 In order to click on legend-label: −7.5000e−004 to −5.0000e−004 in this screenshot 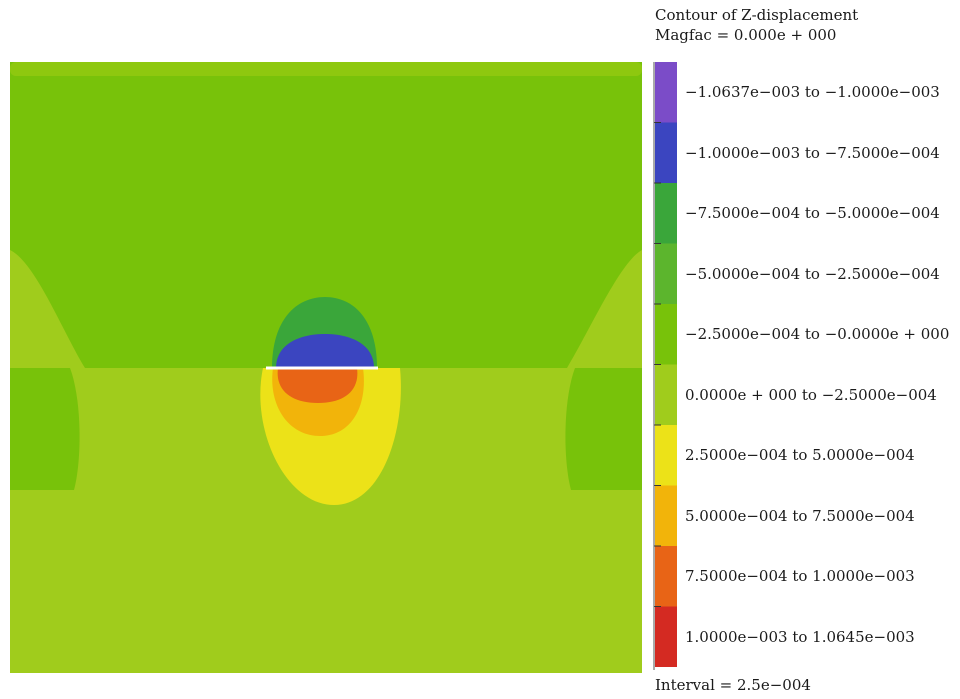, I will do `click(812, 213)`.